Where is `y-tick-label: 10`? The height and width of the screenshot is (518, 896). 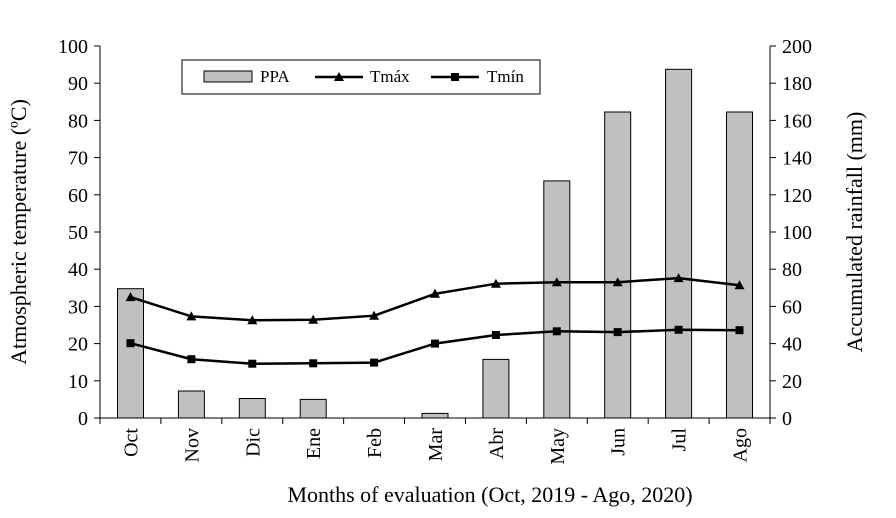
y-tick-label: 10 is located at coordinates (78, 382).